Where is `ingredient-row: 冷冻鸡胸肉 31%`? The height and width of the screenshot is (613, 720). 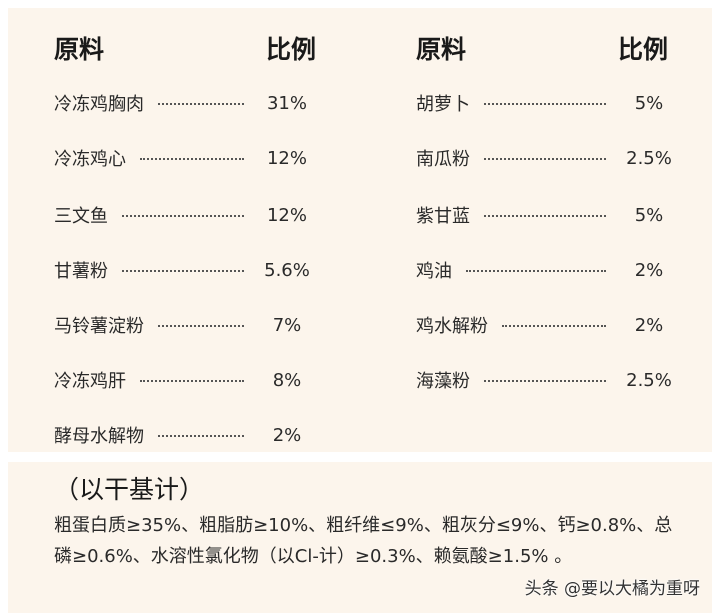 ingredient-row: 冷冻鸡胸肉 31% is located at coordinates (185, 103).